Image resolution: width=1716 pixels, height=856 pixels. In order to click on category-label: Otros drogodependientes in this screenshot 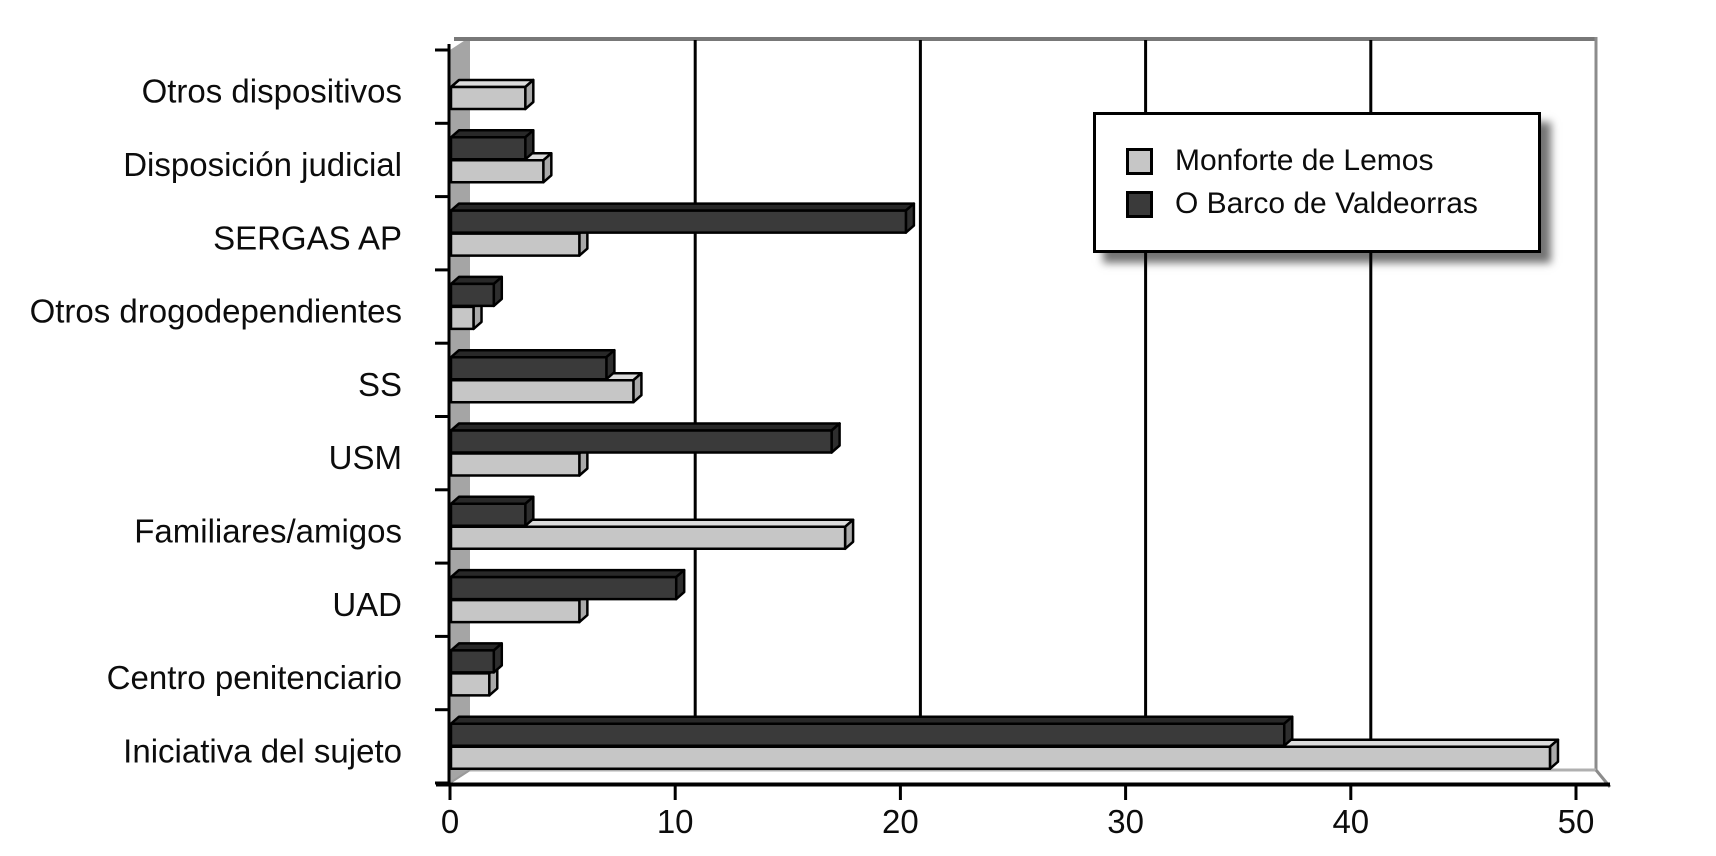, I will do `click(216, 311)`.